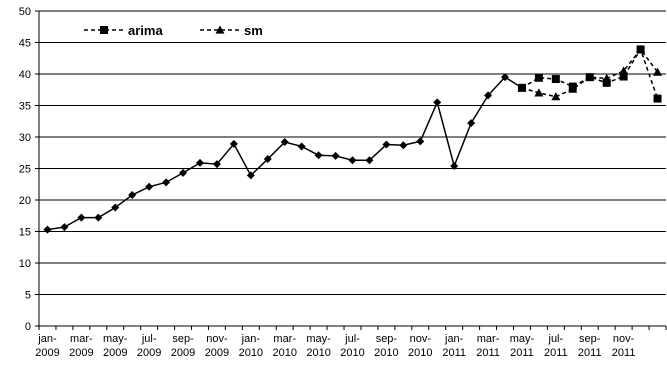 Image resolution: width=667 pixels, height=372 pixels. What do you see at coordinates (25, 44) in the screenshot?
I see `y-tick-label: 45` at bounding box center [25, 44].